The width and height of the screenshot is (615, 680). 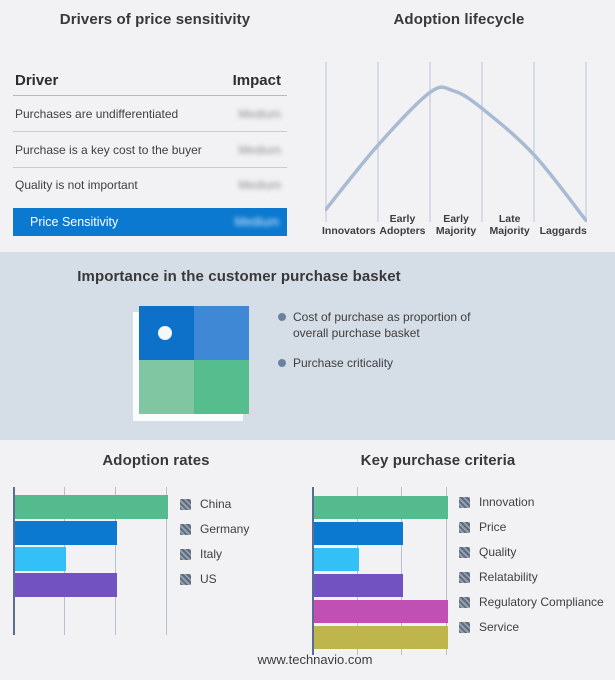 I want to click on bar-us, so click(x=66, y=585).